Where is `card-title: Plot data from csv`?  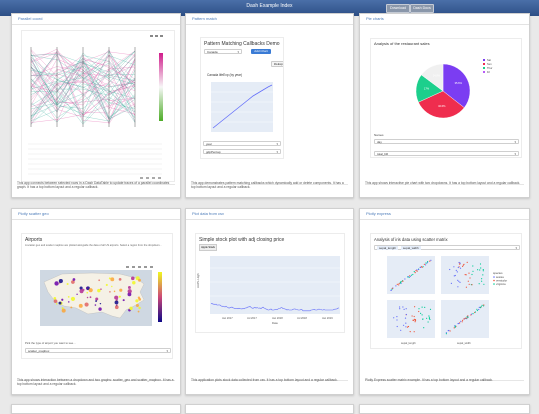
card-title: Plot data from csv is located at coordinates (208, 213).